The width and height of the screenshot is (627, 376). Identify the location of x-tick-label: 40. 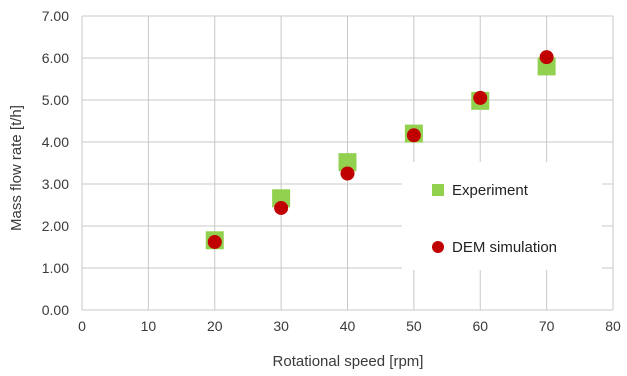
(348, 326).